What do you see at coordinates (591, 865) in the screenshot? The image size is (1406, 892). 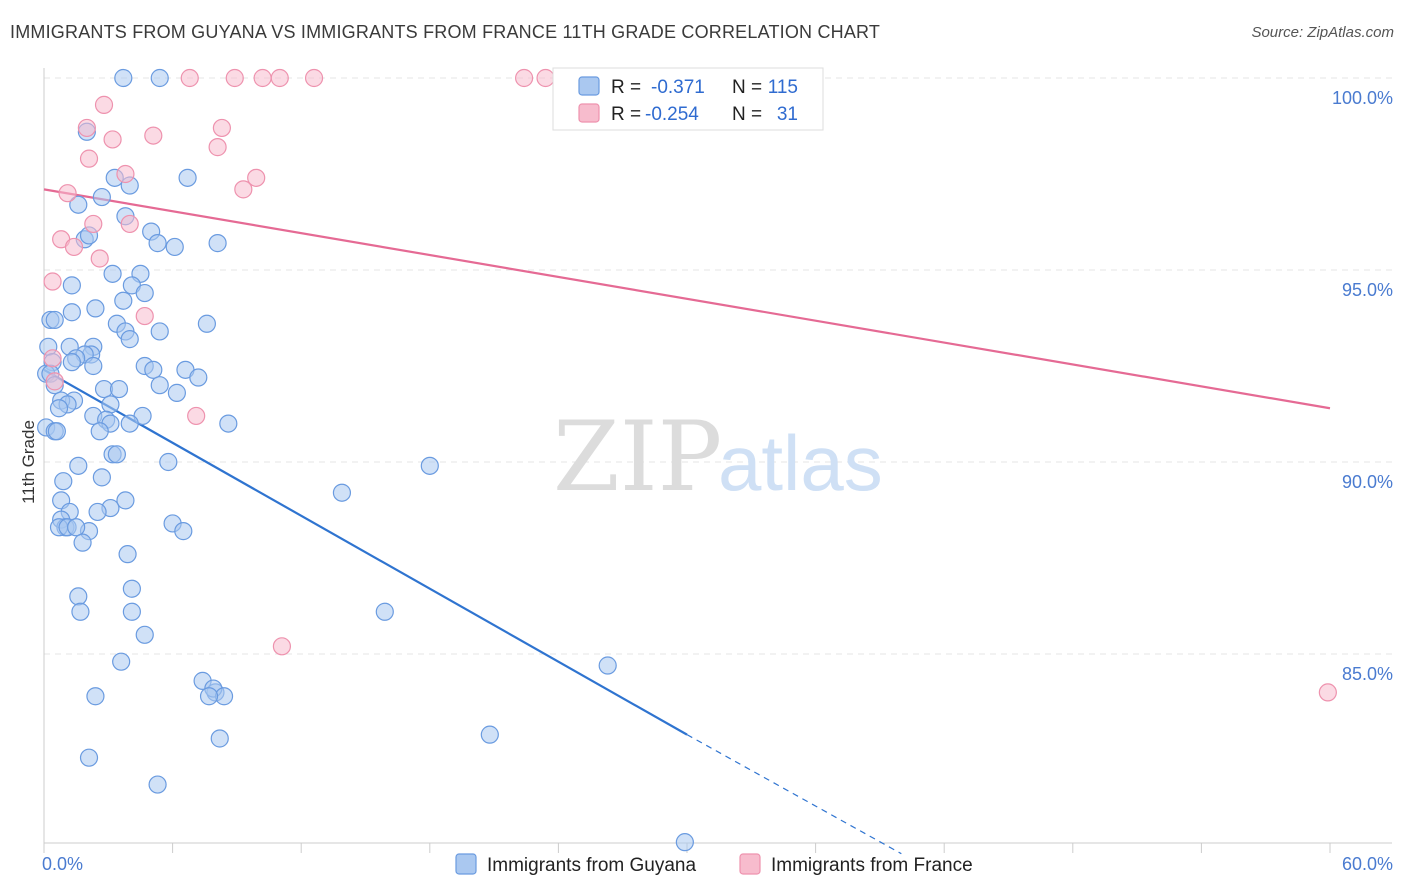 I see `bottom-legend-label-guyana: Immigrants from Guyana` at bounding box center [591, 865].